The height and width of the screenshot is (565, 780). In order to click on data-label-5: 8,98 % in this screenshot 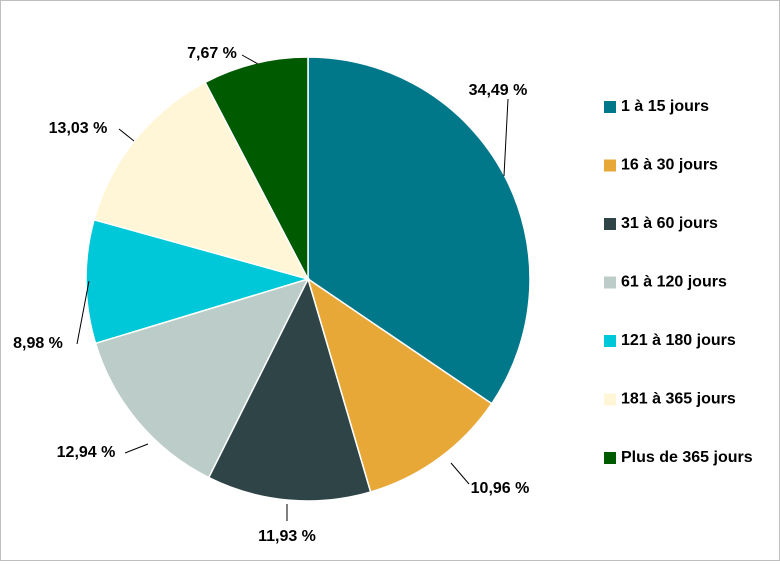, I will do `click(38, 343)`.